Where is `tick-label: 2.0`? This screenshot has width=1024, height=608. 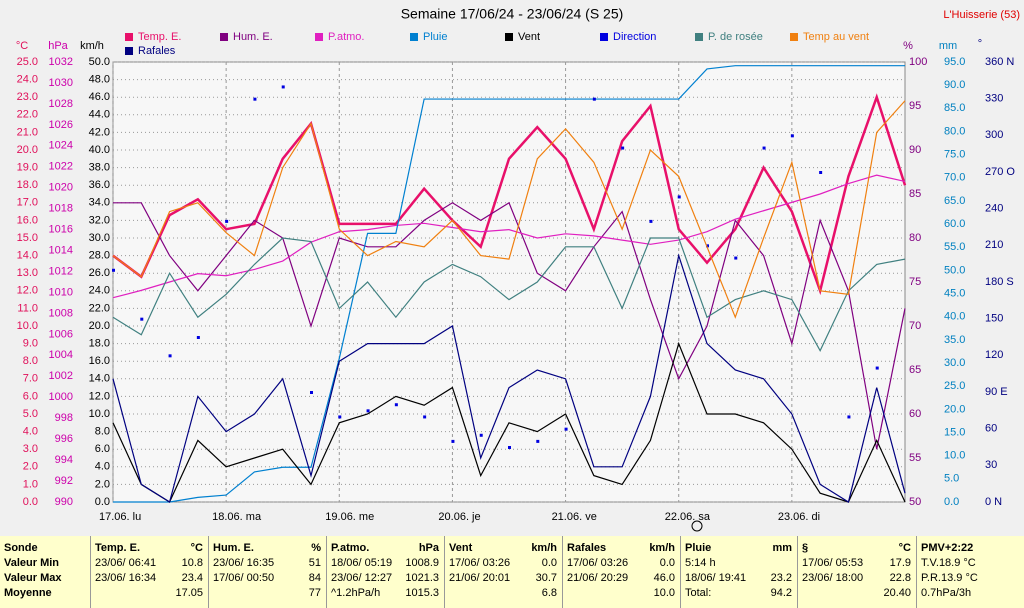
tick-label: 2.0 is located at coordinates (30, 467).